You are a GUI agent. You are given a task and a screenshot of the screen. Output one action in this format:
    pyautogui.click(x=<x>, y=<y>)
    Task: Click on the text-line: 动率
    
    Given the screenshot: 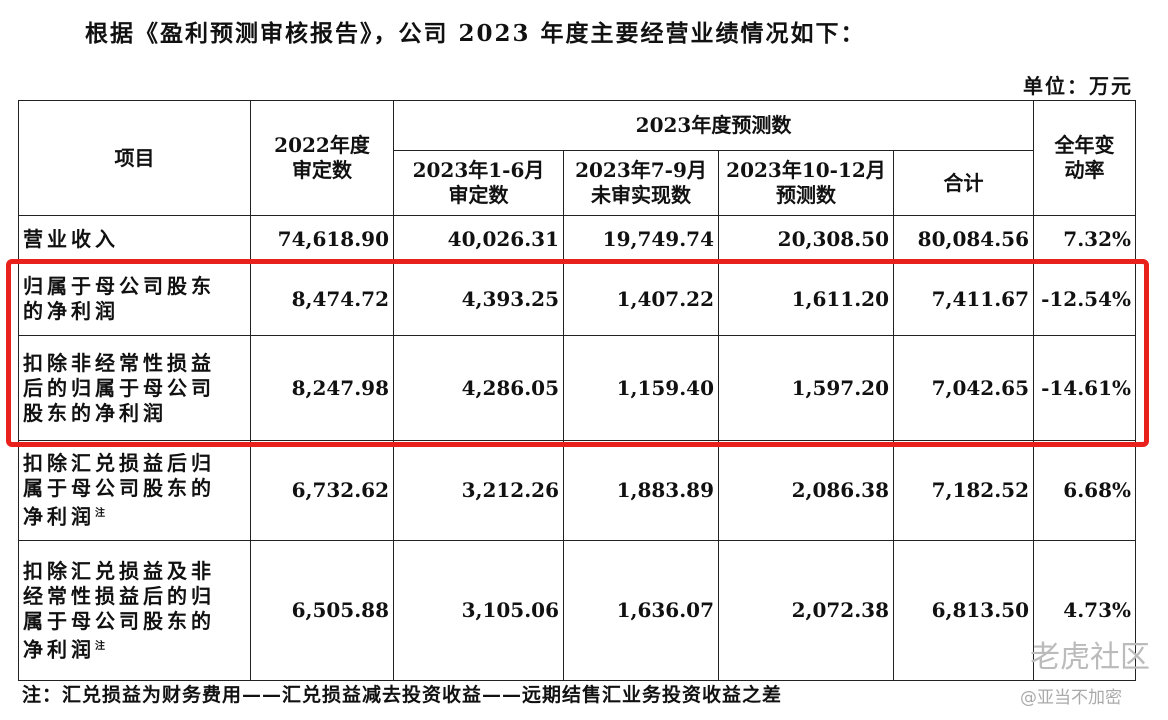 What is the action you would take?
    pyautogui.click(x=1084, y=170)
    